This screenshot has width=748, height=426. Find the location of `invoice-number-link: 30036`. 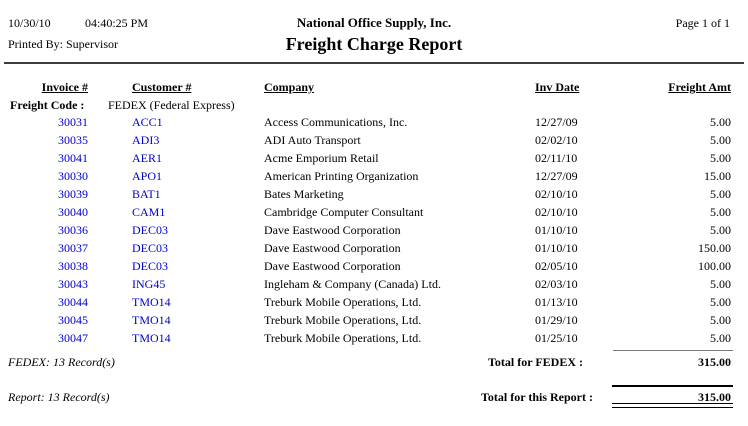

invoice-number-link: 30036 is located at coordinates (73, 230).